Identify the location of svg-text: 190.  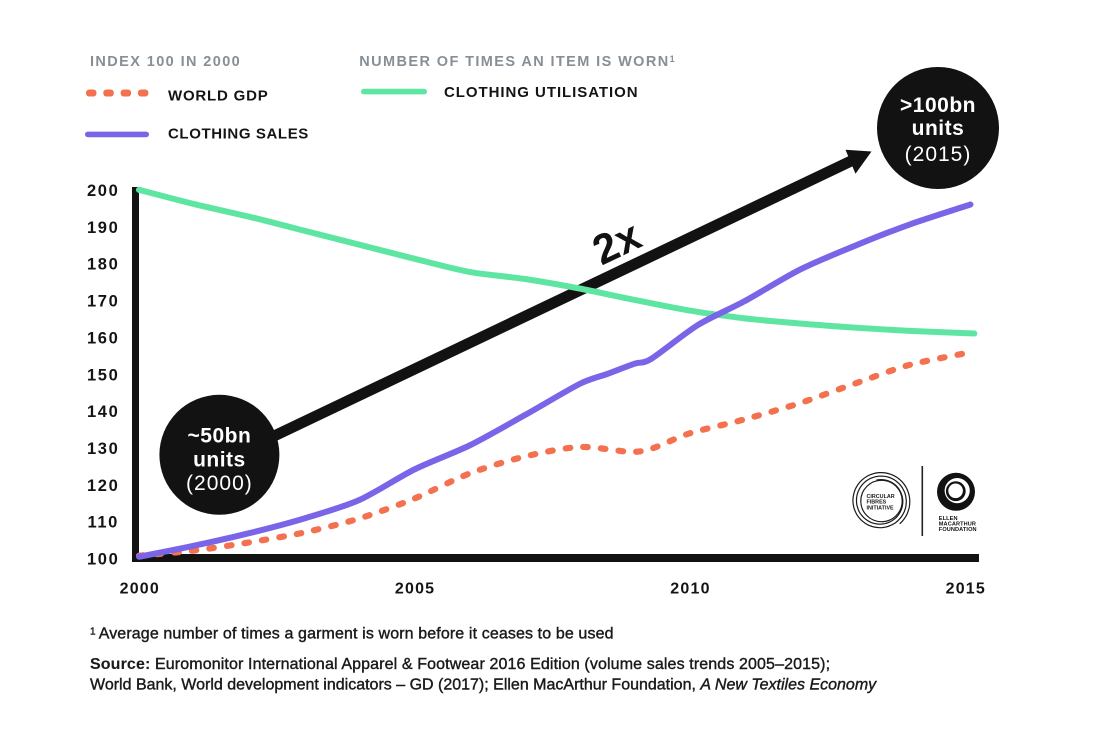
(103, 228).